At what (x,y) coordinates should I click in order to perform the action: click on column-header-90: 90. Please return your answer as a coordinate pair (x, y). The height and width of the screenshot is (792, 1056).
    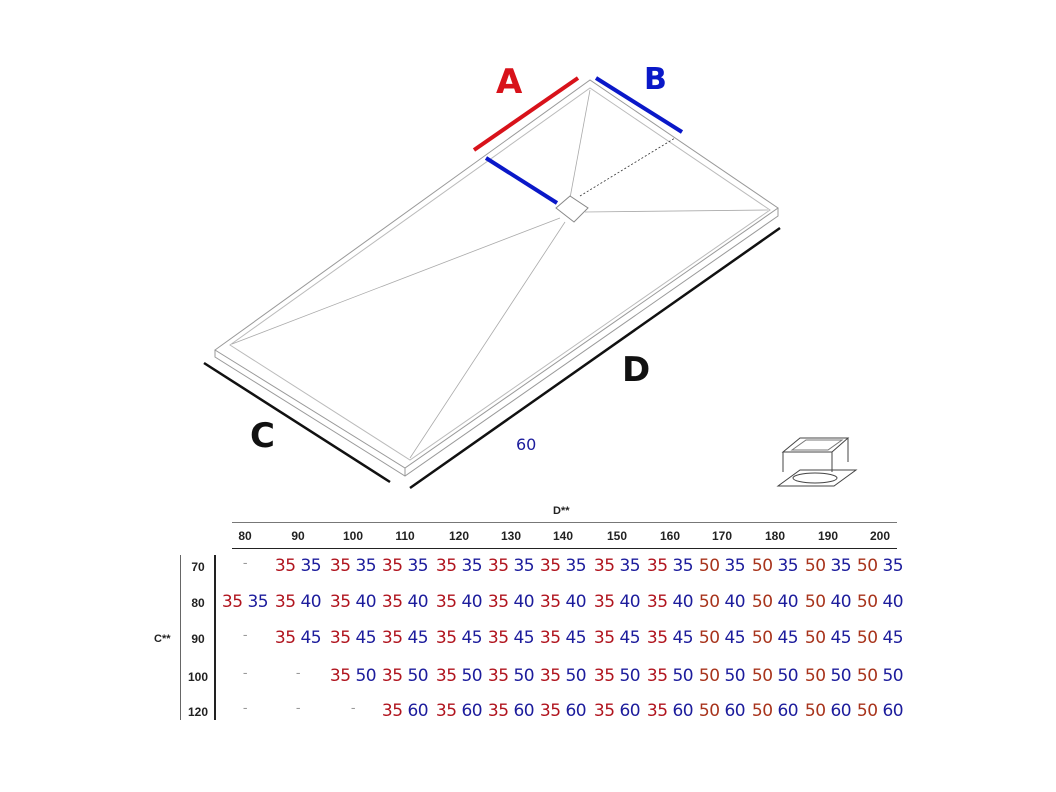
    Looking at the image, I should click on (298, 536).